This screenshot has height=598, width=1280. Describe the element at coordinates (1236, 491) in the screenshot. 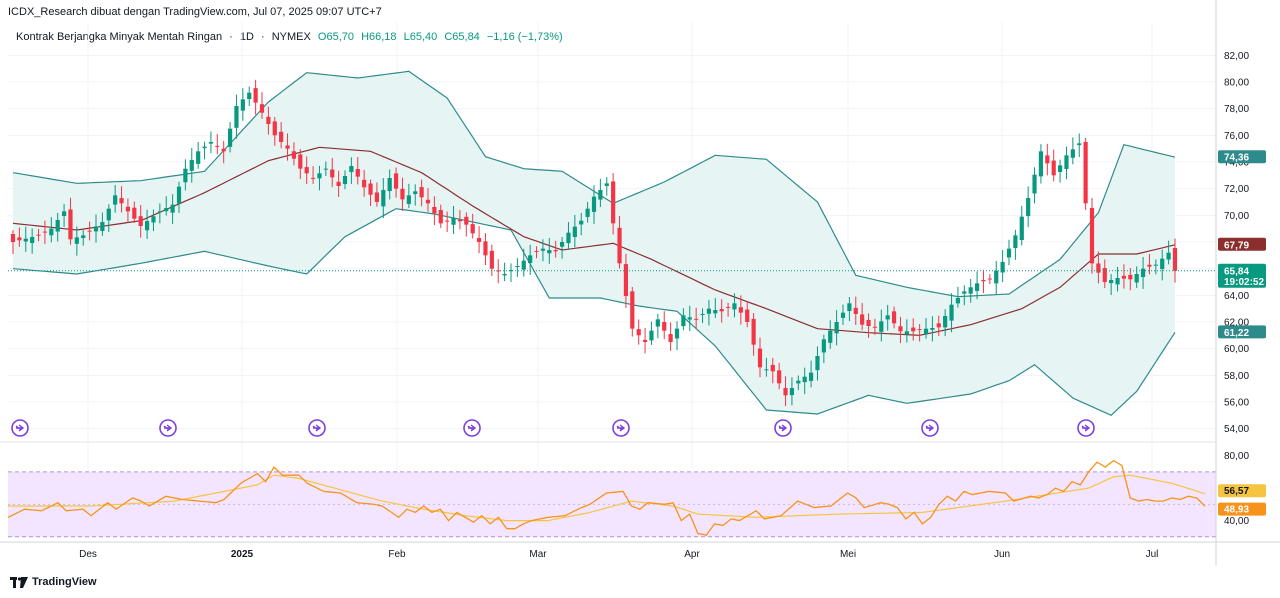

I see `rsi-badge-label: 56,57` at that location.